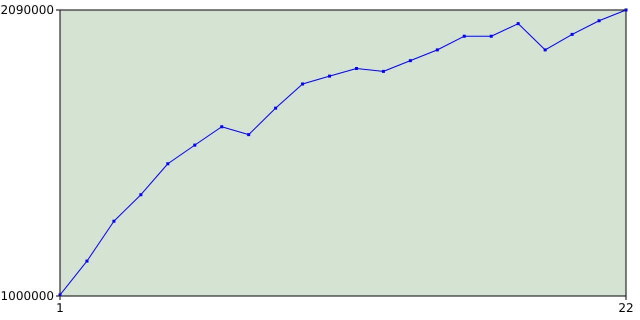 The height and width of the screenshot is (320, 640). Describe the element at coordinates (27, 10) in the screenshot. I see `y-tick-label: 2090000` at that location.